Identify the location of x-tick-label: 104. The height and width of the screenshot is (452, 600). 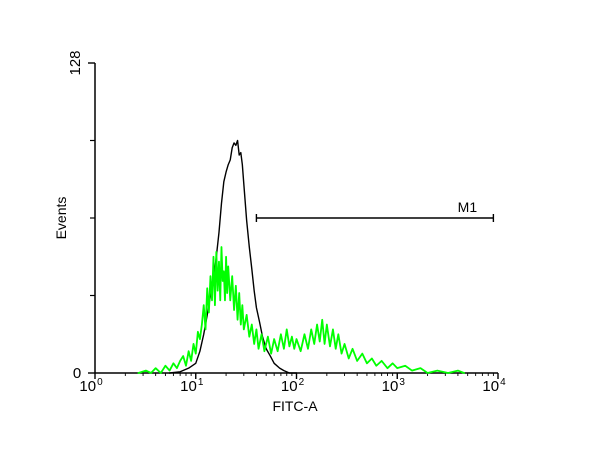
(494, 386).